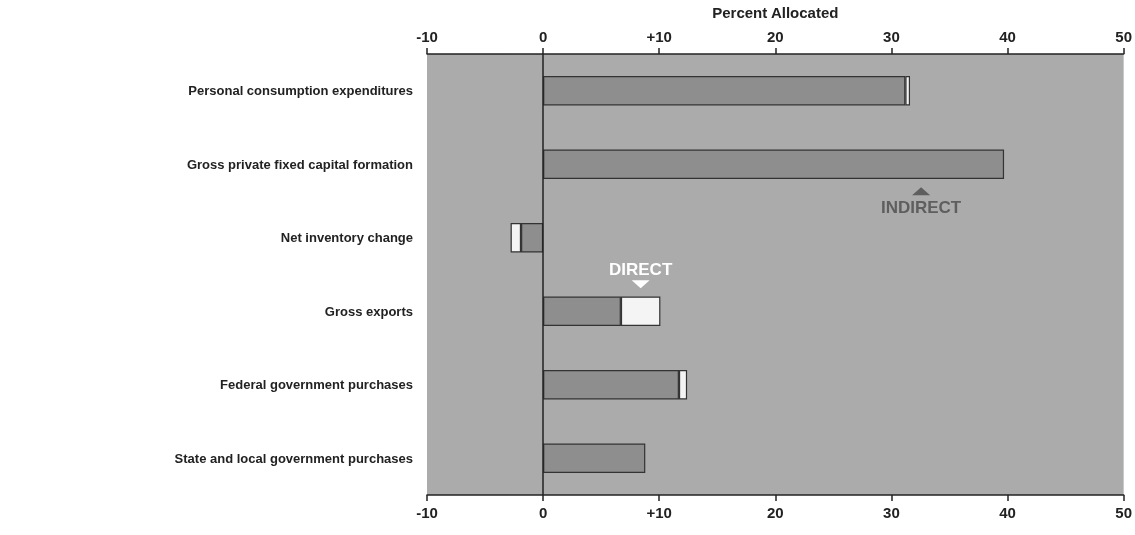 This screenshot has width=1135, height=535. I want to click on x2-tick-label: 20, so click(775, 36).